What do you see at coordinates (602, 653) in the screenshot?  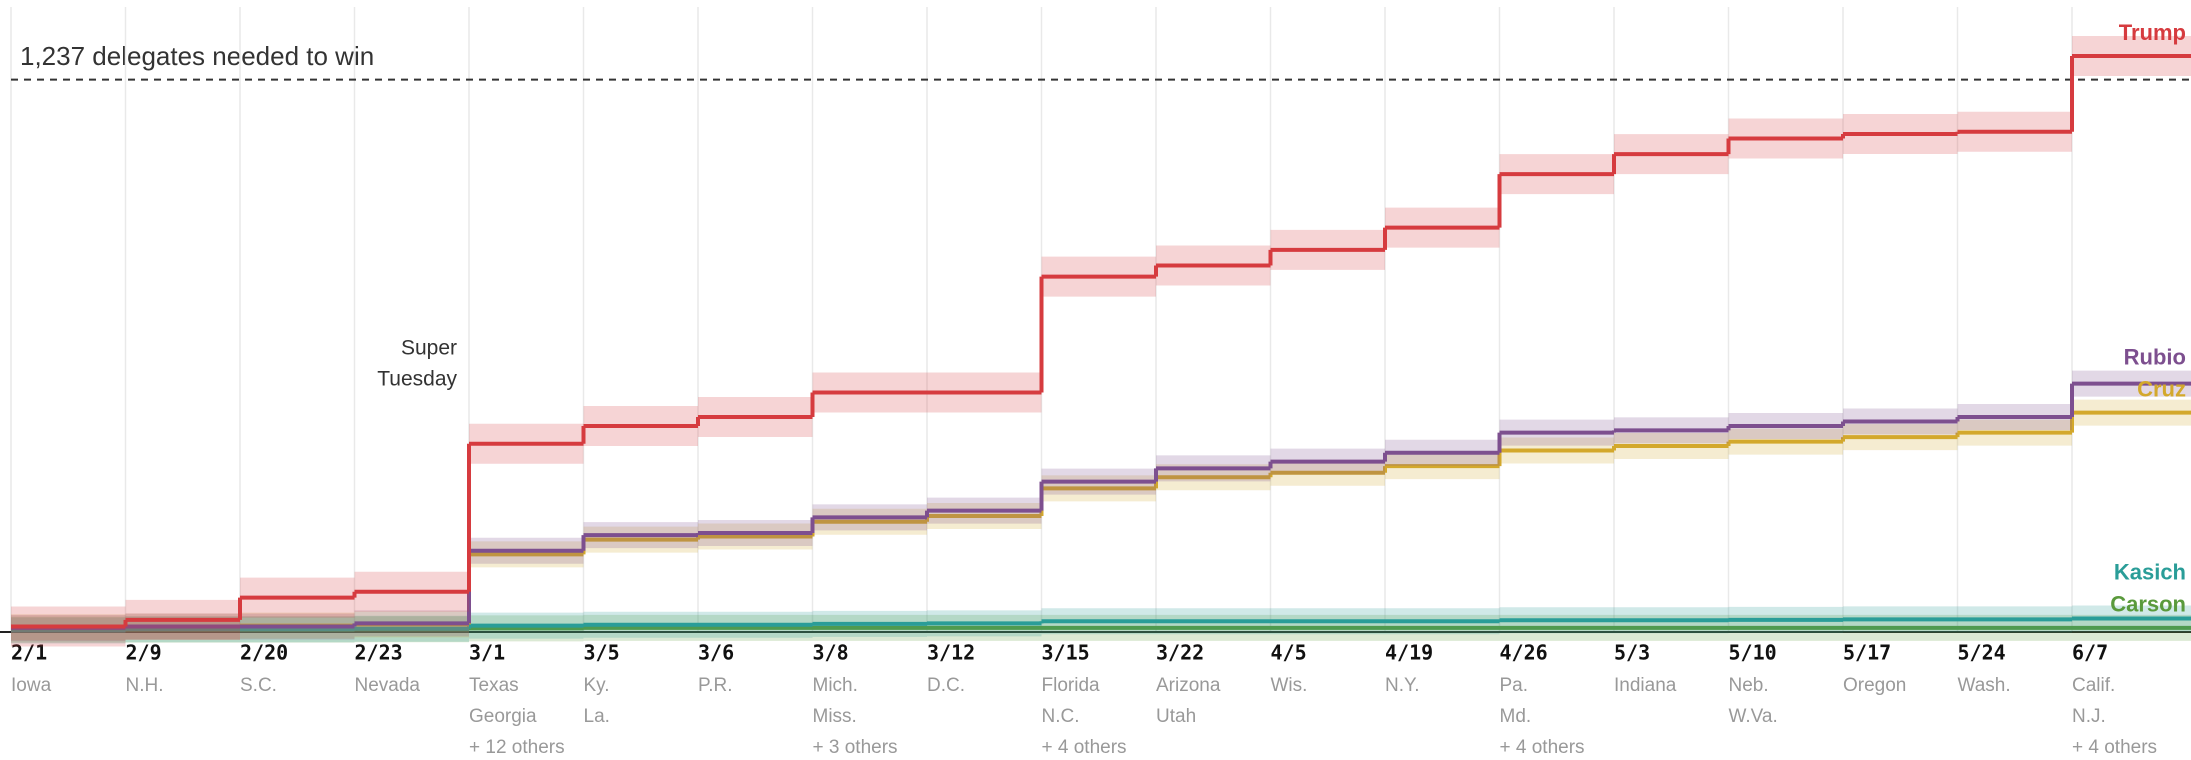 I see `x-tick-label: 3/5` at bounding box center [602, 653].